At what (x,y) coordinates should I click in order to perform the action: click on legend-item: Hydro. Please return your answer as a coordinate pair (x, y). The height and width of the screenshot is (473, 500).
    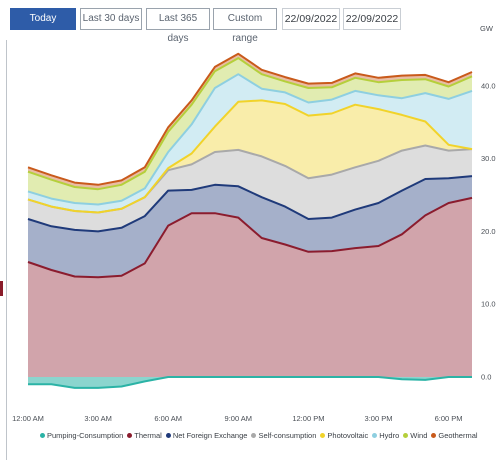
    Looking at the image, I should click on (385, 435).